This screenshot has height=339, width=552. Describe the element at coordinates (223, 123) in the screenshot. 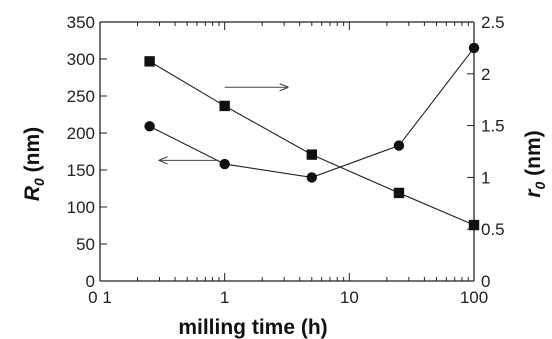

I see `annotations` at that location.